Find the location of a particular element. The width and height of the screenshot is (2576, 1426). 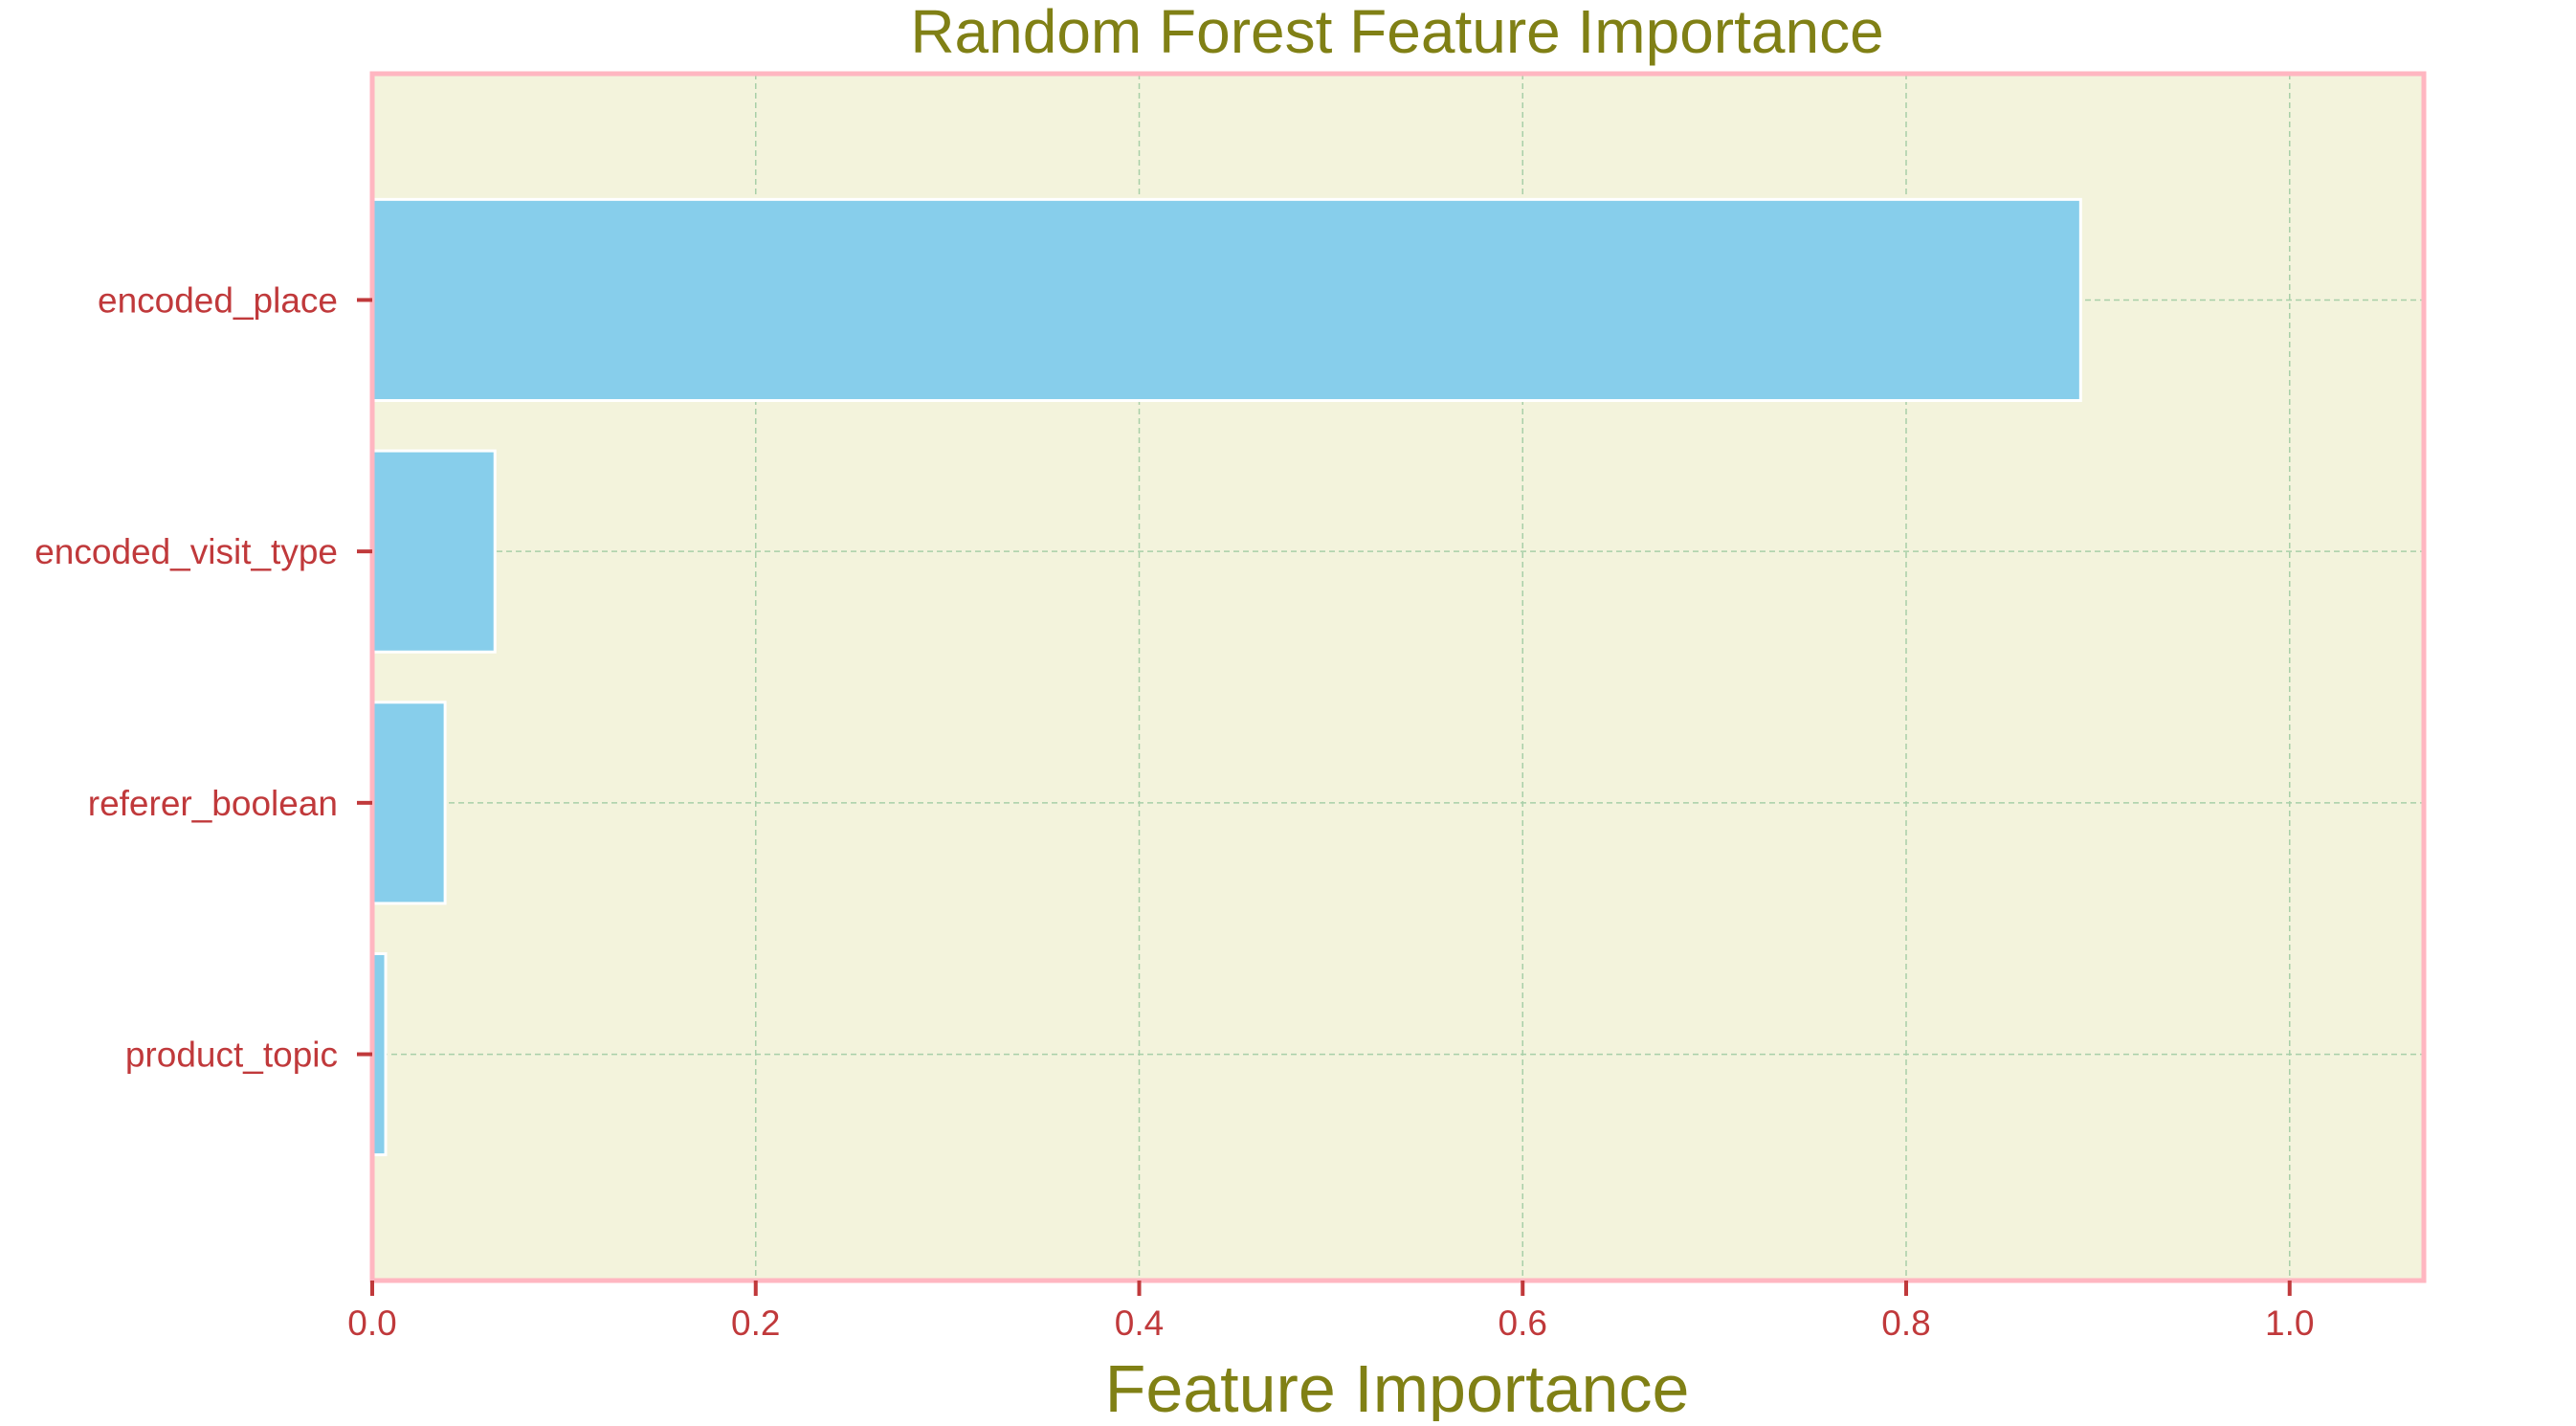

chart-title: Random Forest Feature Importance is located at coordinates (1396, 33).